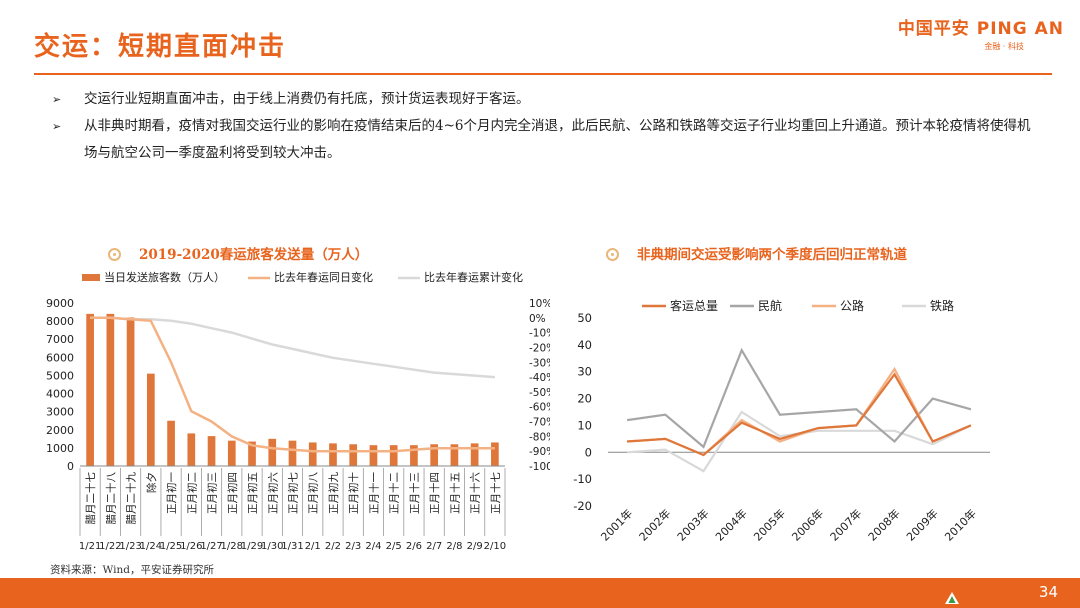  Describe the element at coordinates (539, 437) in the screenshot. I see `y-right-tick-label: -80%` at that location.